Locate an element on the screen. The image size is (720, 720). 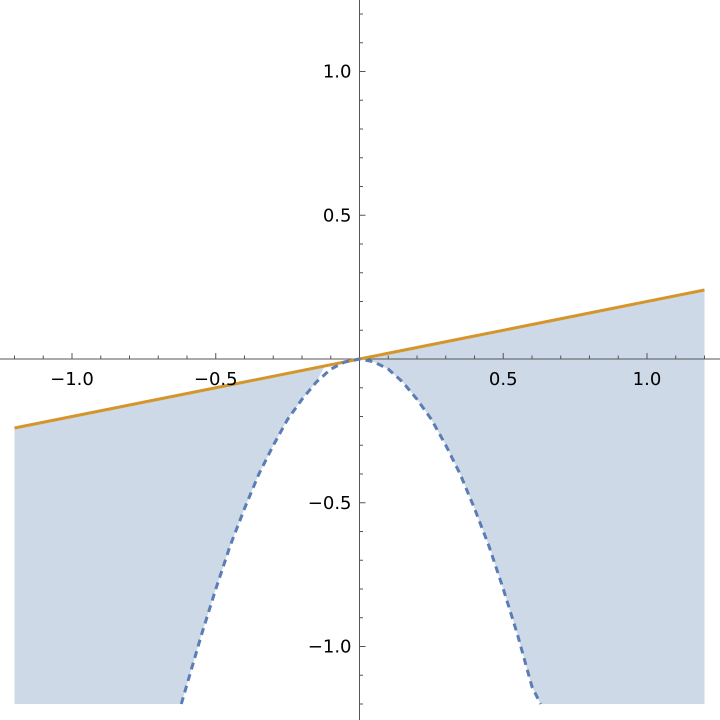
y-tick-label: −1.0 is located at coordinates (330, 647).